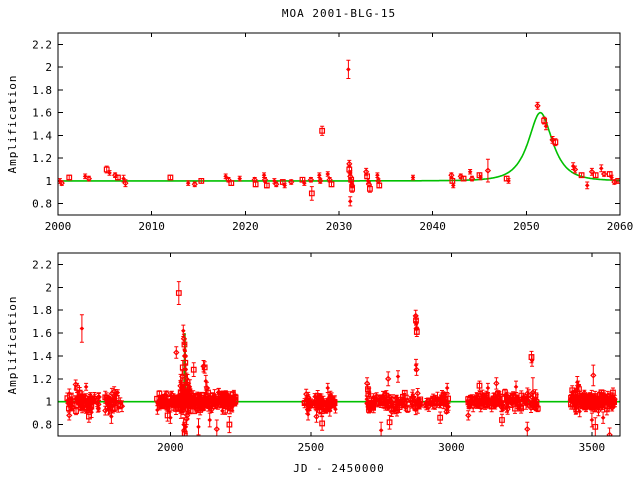 The image size is (640, 480). Describe the element at coordinates (12, 344) in the screenshot. I see `bottom-y-axis-label: Amplification` at that location.